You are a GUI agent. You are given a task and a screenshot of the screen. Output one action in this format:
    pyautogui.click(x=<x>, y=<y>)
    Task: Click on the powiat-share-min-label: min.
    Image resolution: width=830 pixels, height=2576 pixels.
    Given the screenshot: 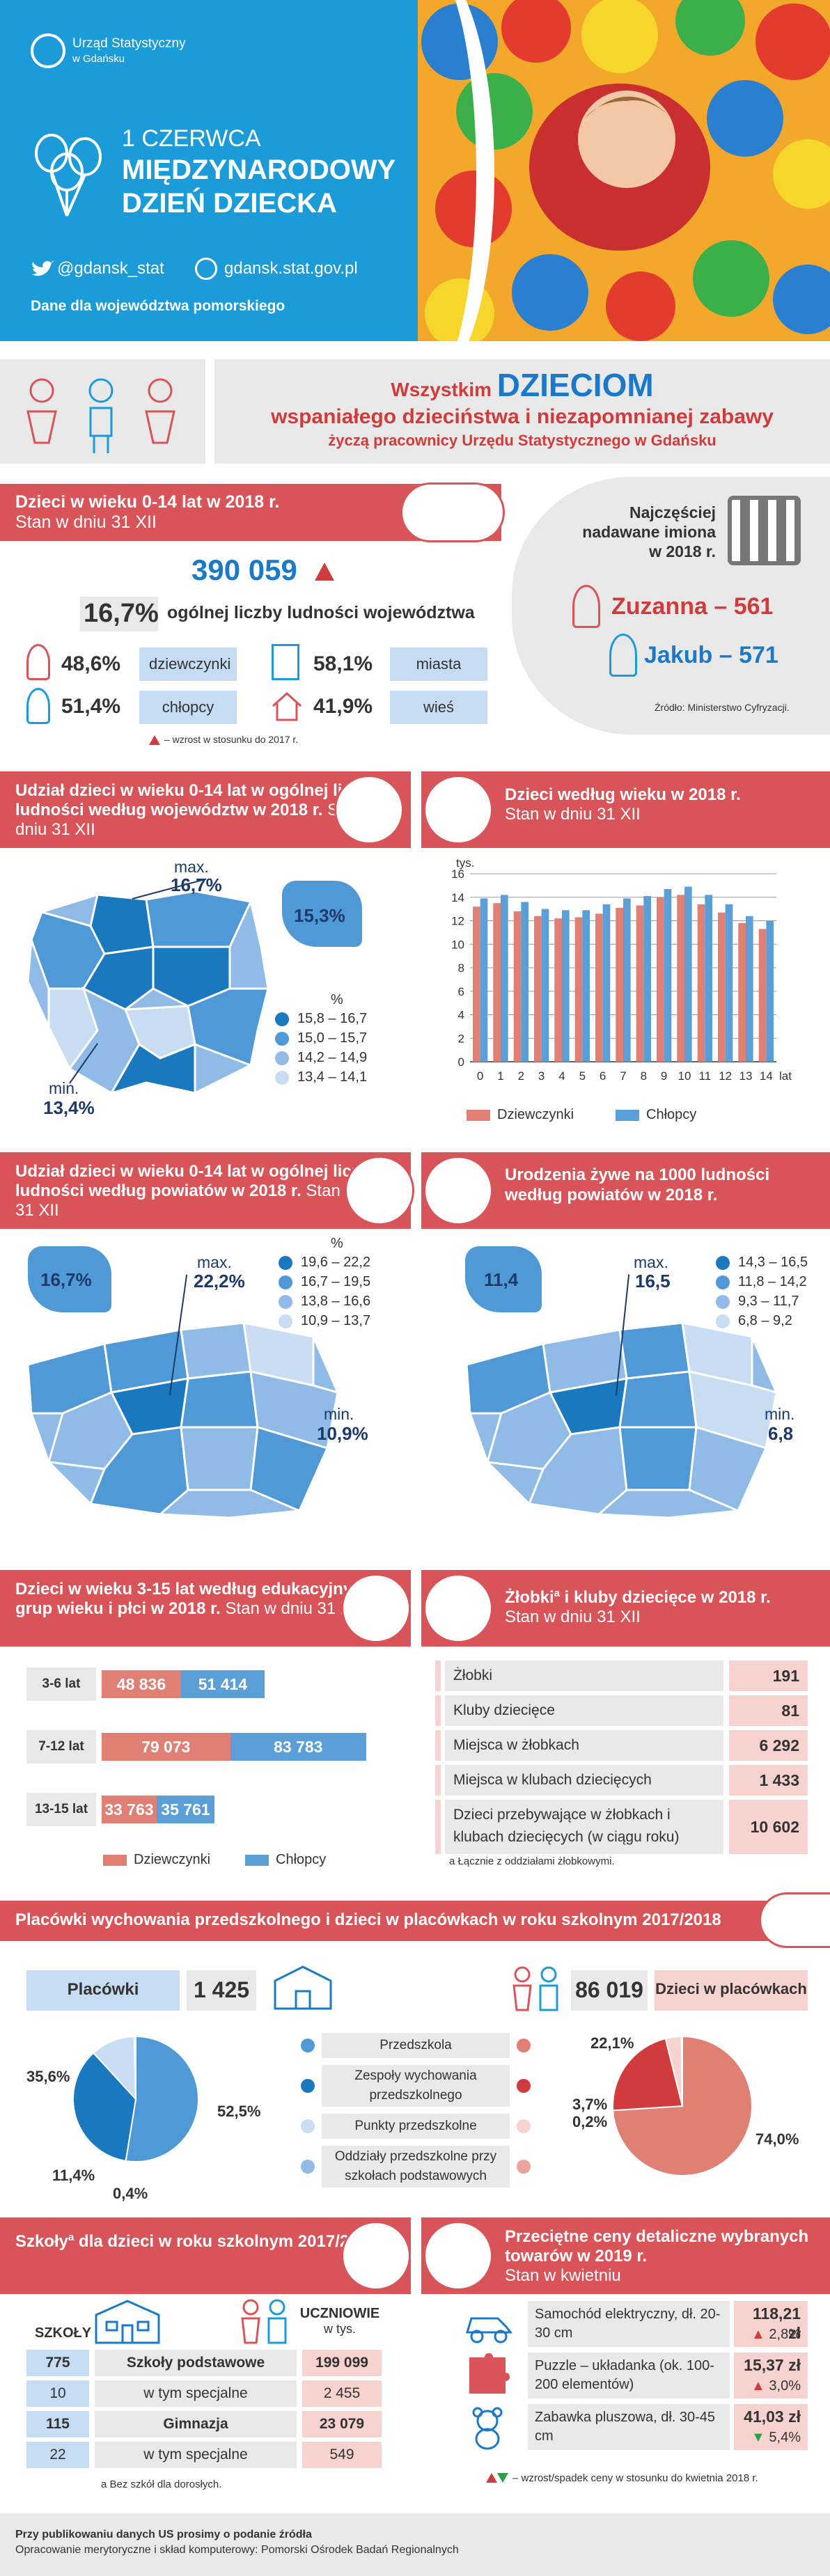 What is the action you would take?
    pyautogui.click(x=339, y=1414)
    